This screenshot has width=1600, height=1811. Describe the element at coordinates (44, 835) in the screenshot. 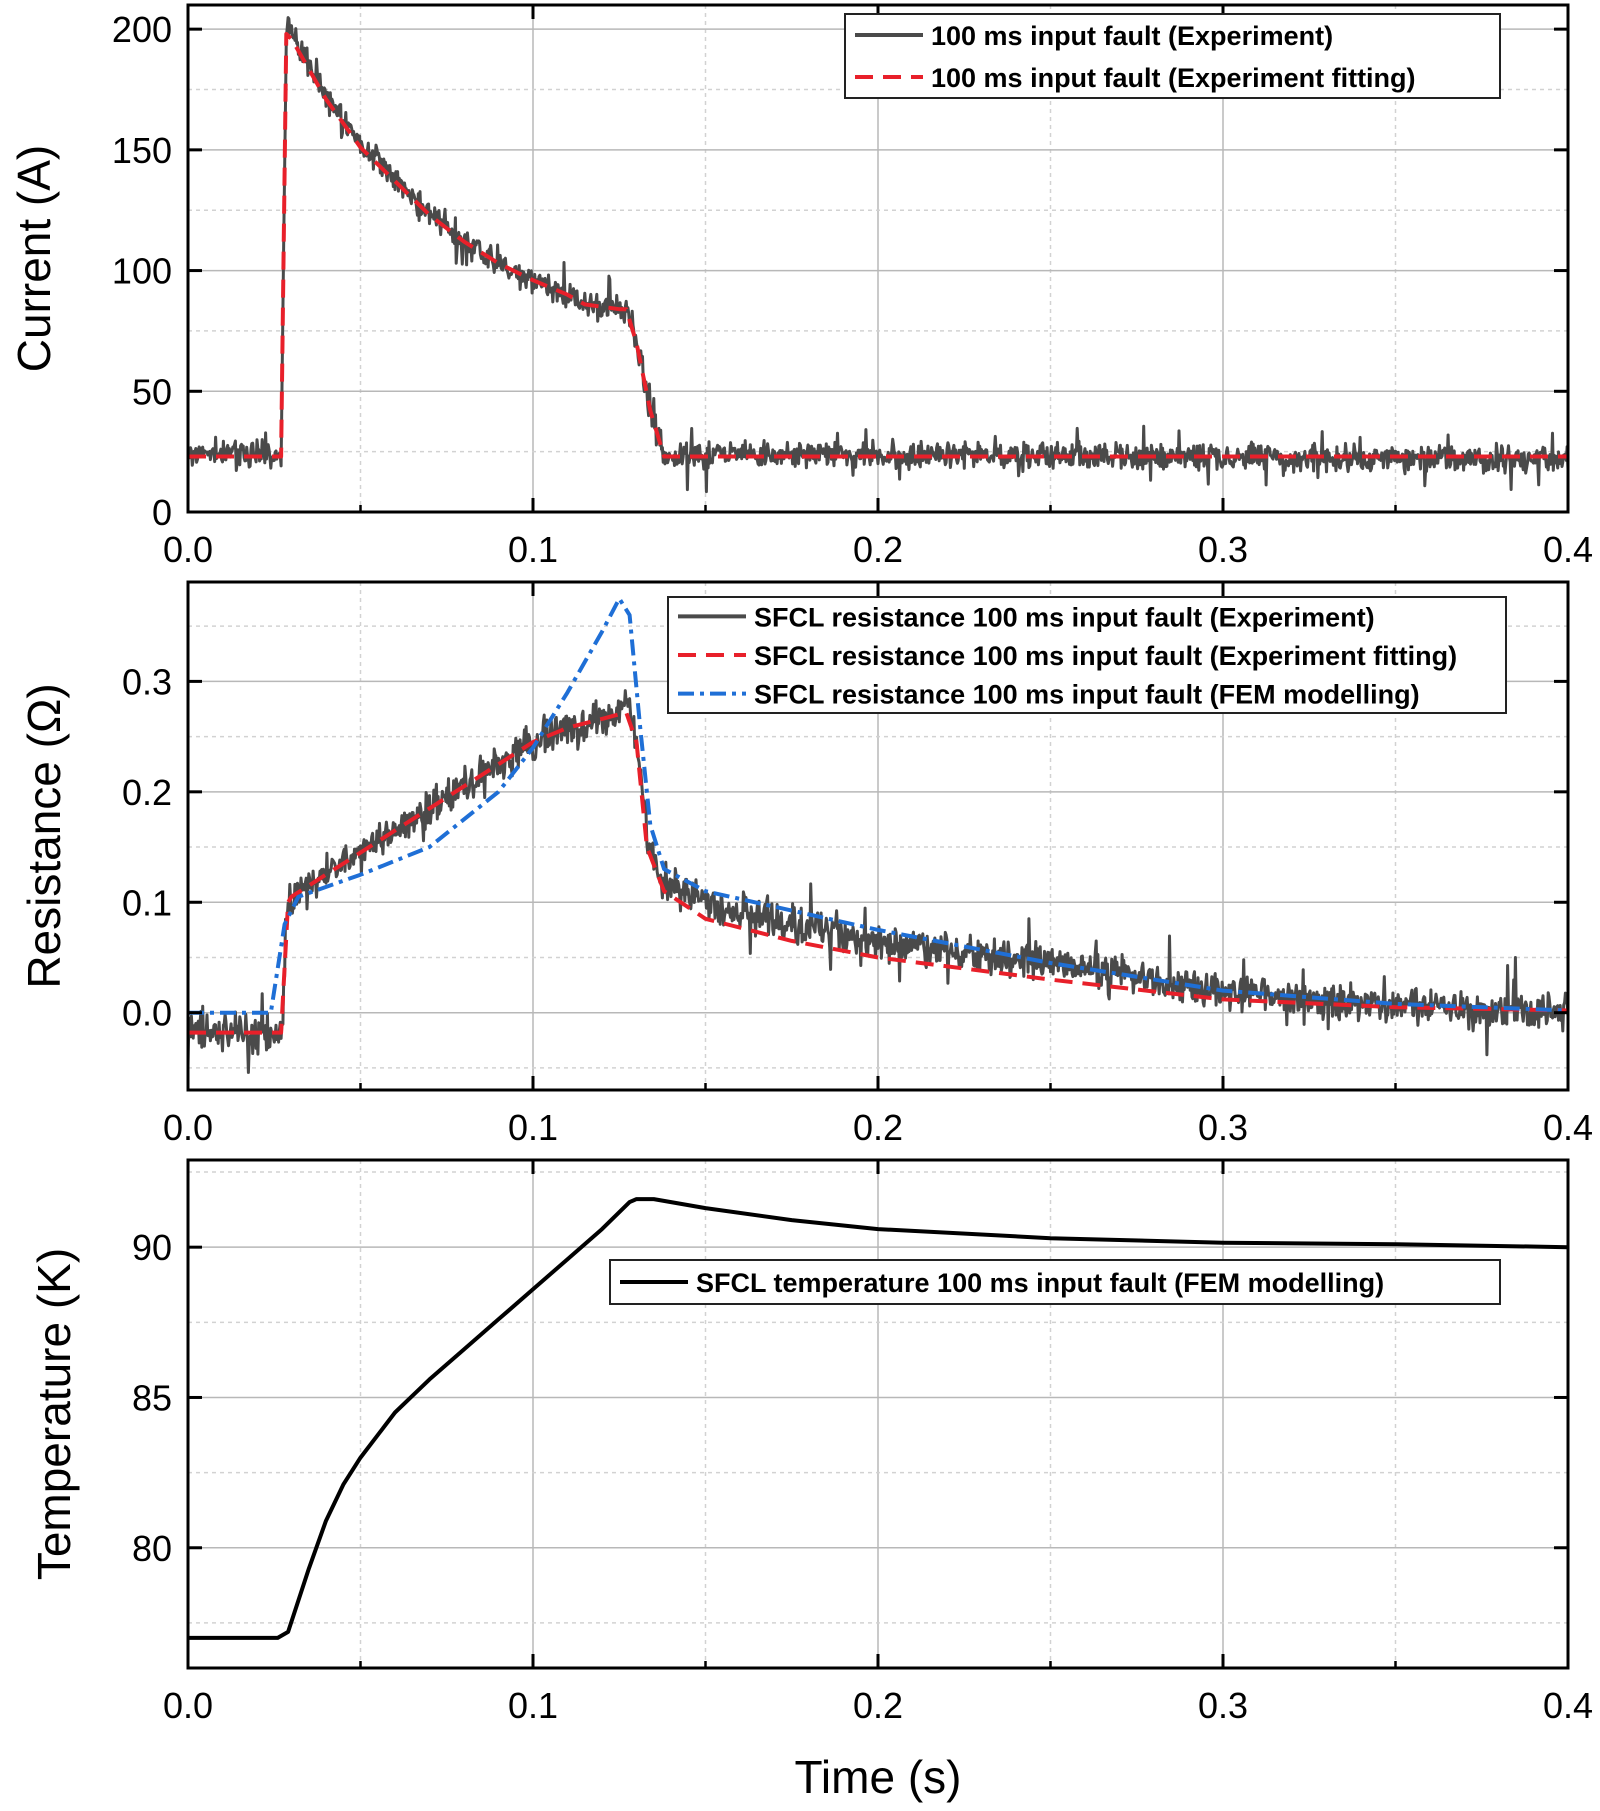

I see `y-axis-title: Resistance (Ω)` at that location.